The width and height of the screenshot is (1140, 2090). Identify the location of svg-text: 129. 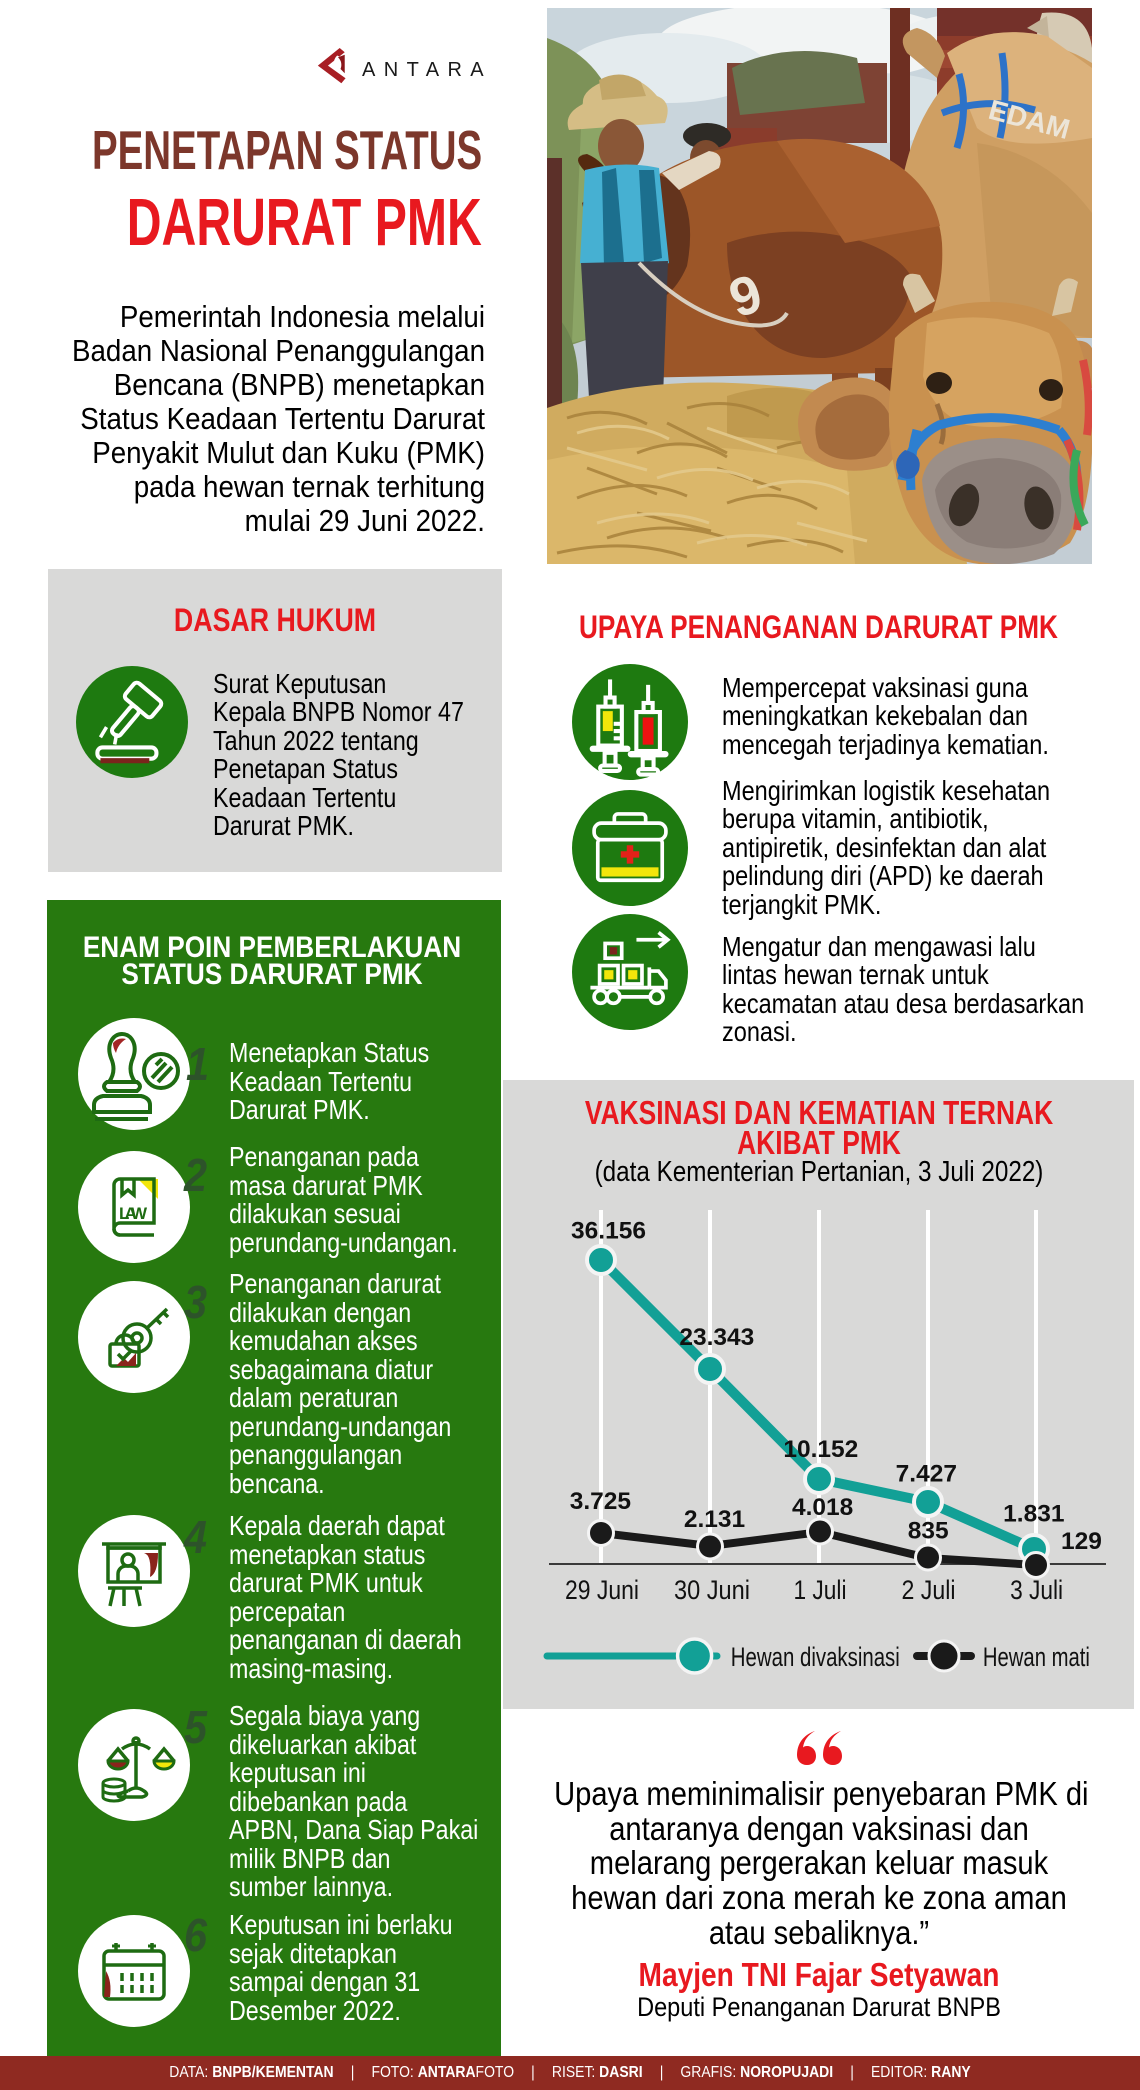
(1081, 1541).